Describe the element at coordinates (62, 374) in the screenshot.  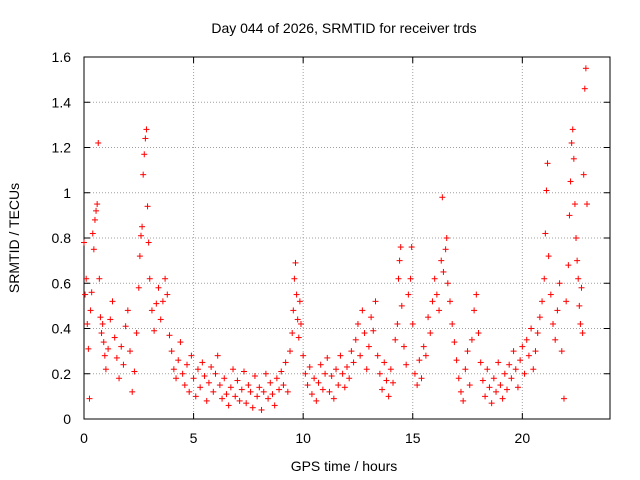
I see `y-tick-label: 0.2` at that location.